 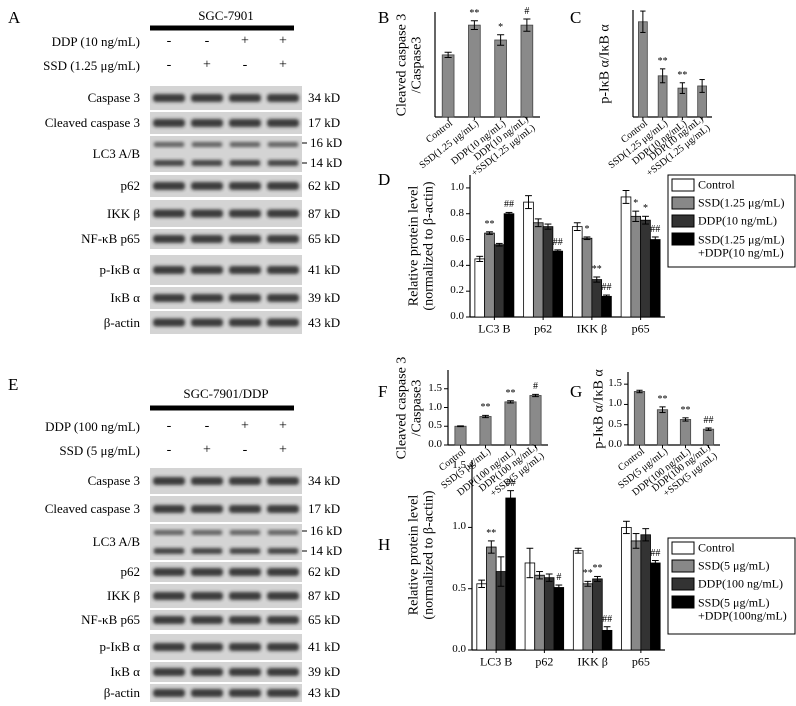 I want to click on size-label: 87 kD, so click(x=324, y=213).